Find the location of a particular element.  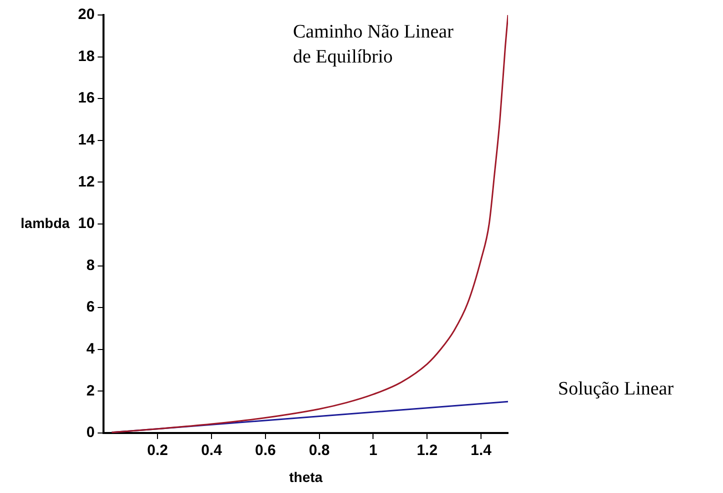

x-tick-label: 0.6 is located at coordinates (265, 451).